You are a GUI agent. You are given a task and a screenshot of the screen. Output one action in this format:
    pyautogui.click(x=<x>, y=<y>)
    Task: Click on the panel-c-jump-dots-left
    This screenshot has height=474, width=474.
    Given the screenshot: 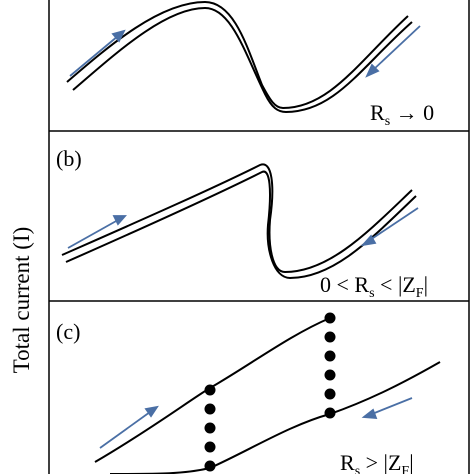 What is the action you would take?
    pyautogui.click(x=210, y=428)
    